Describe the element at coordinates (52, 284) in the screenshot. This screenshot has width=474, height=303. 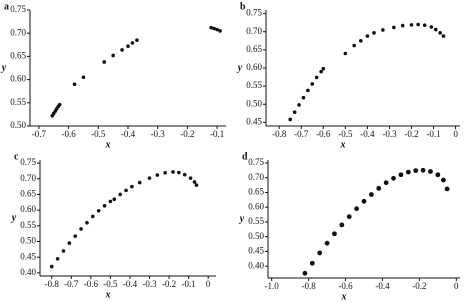
I see `x-tick-label: -0.8` at that location.